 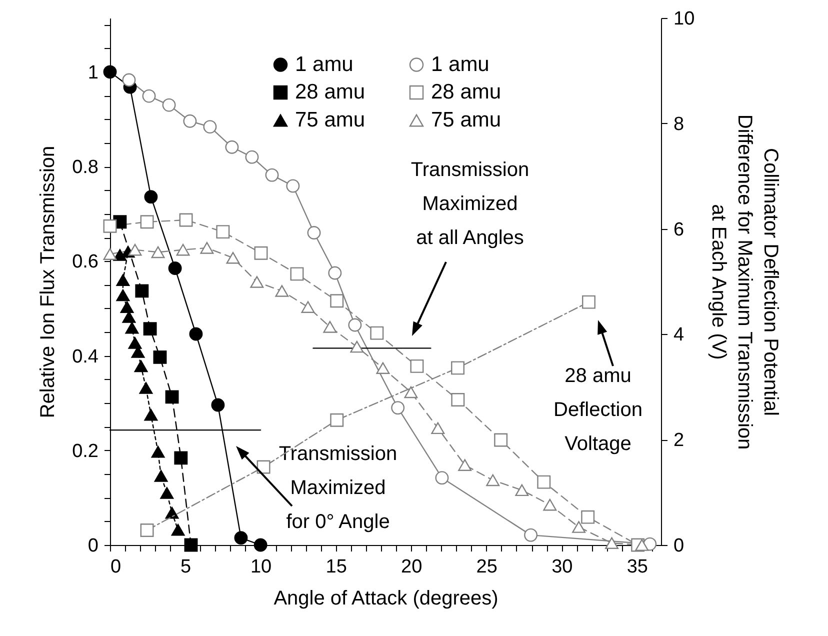 I want to click on y2-tick-label: 4, so click(x=679, y=335).